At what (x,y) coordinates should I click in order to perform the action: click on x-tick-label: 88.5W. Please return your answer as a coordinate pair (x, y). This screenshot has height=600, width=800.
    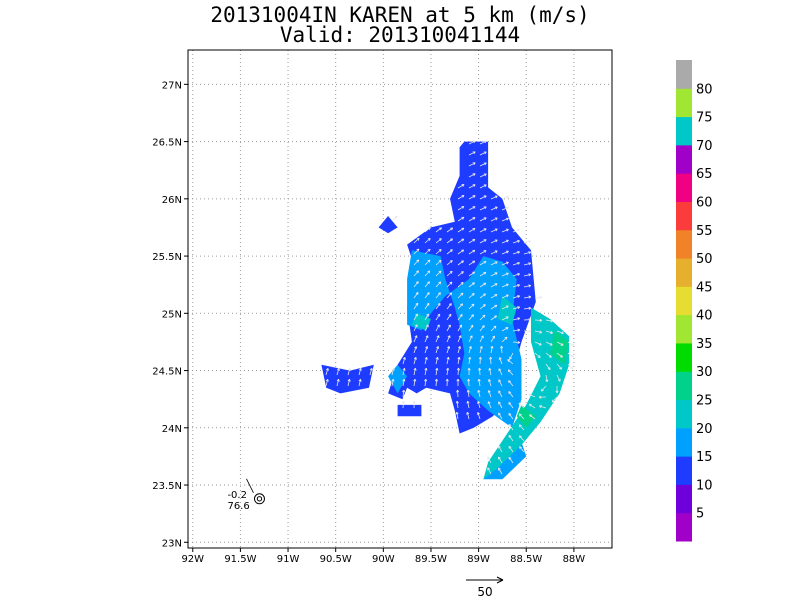
    Looking at the image, I should click on (526, 559).